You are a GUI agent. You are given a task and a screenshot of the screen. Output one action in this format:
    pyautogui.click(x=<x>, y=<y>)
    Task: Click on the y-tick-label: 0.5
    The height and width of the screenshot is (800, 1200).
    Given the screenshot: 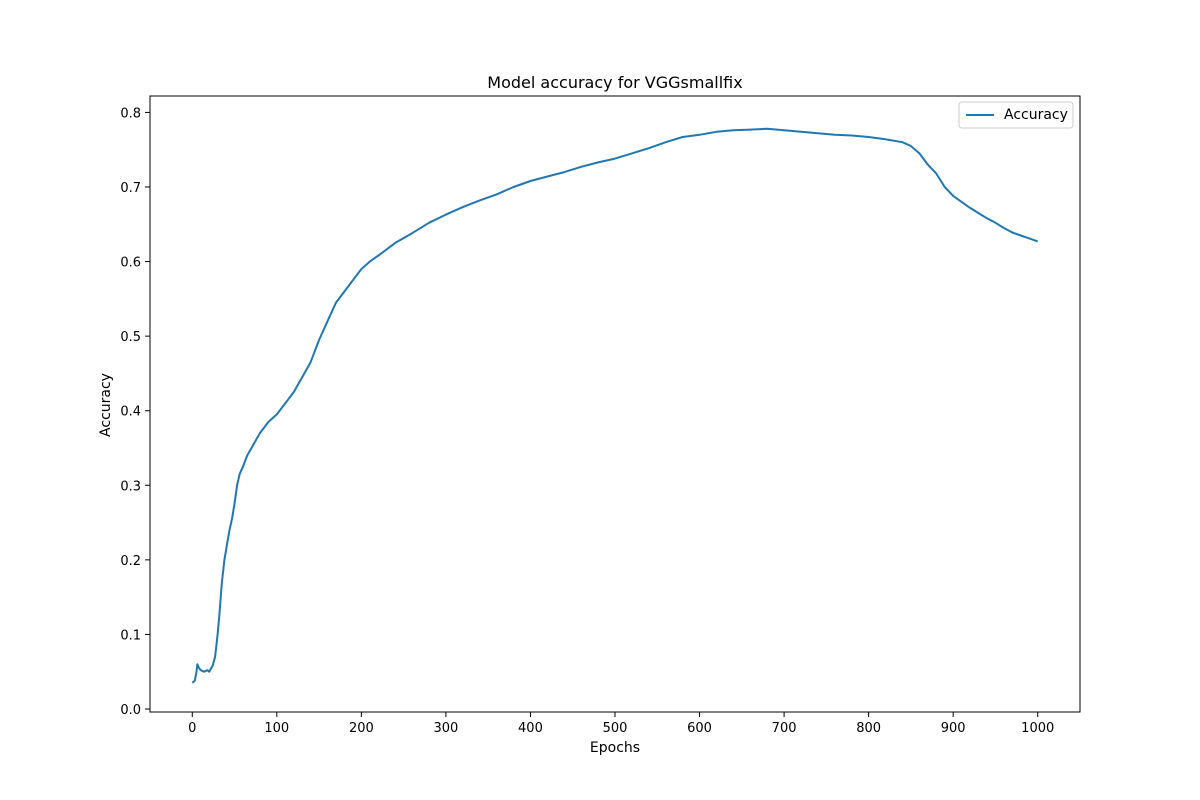 What is the action you would take?
    pyautogui.click(x=130, y=337)
    